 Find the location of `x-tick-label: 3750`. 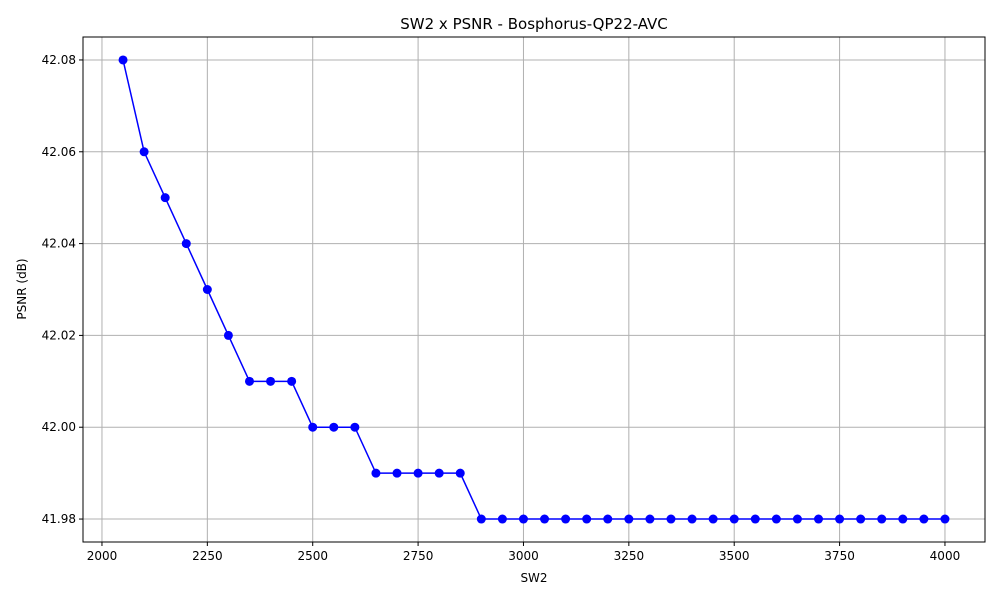

x-tick-label: 3750 is located at coordinates (839, 556).